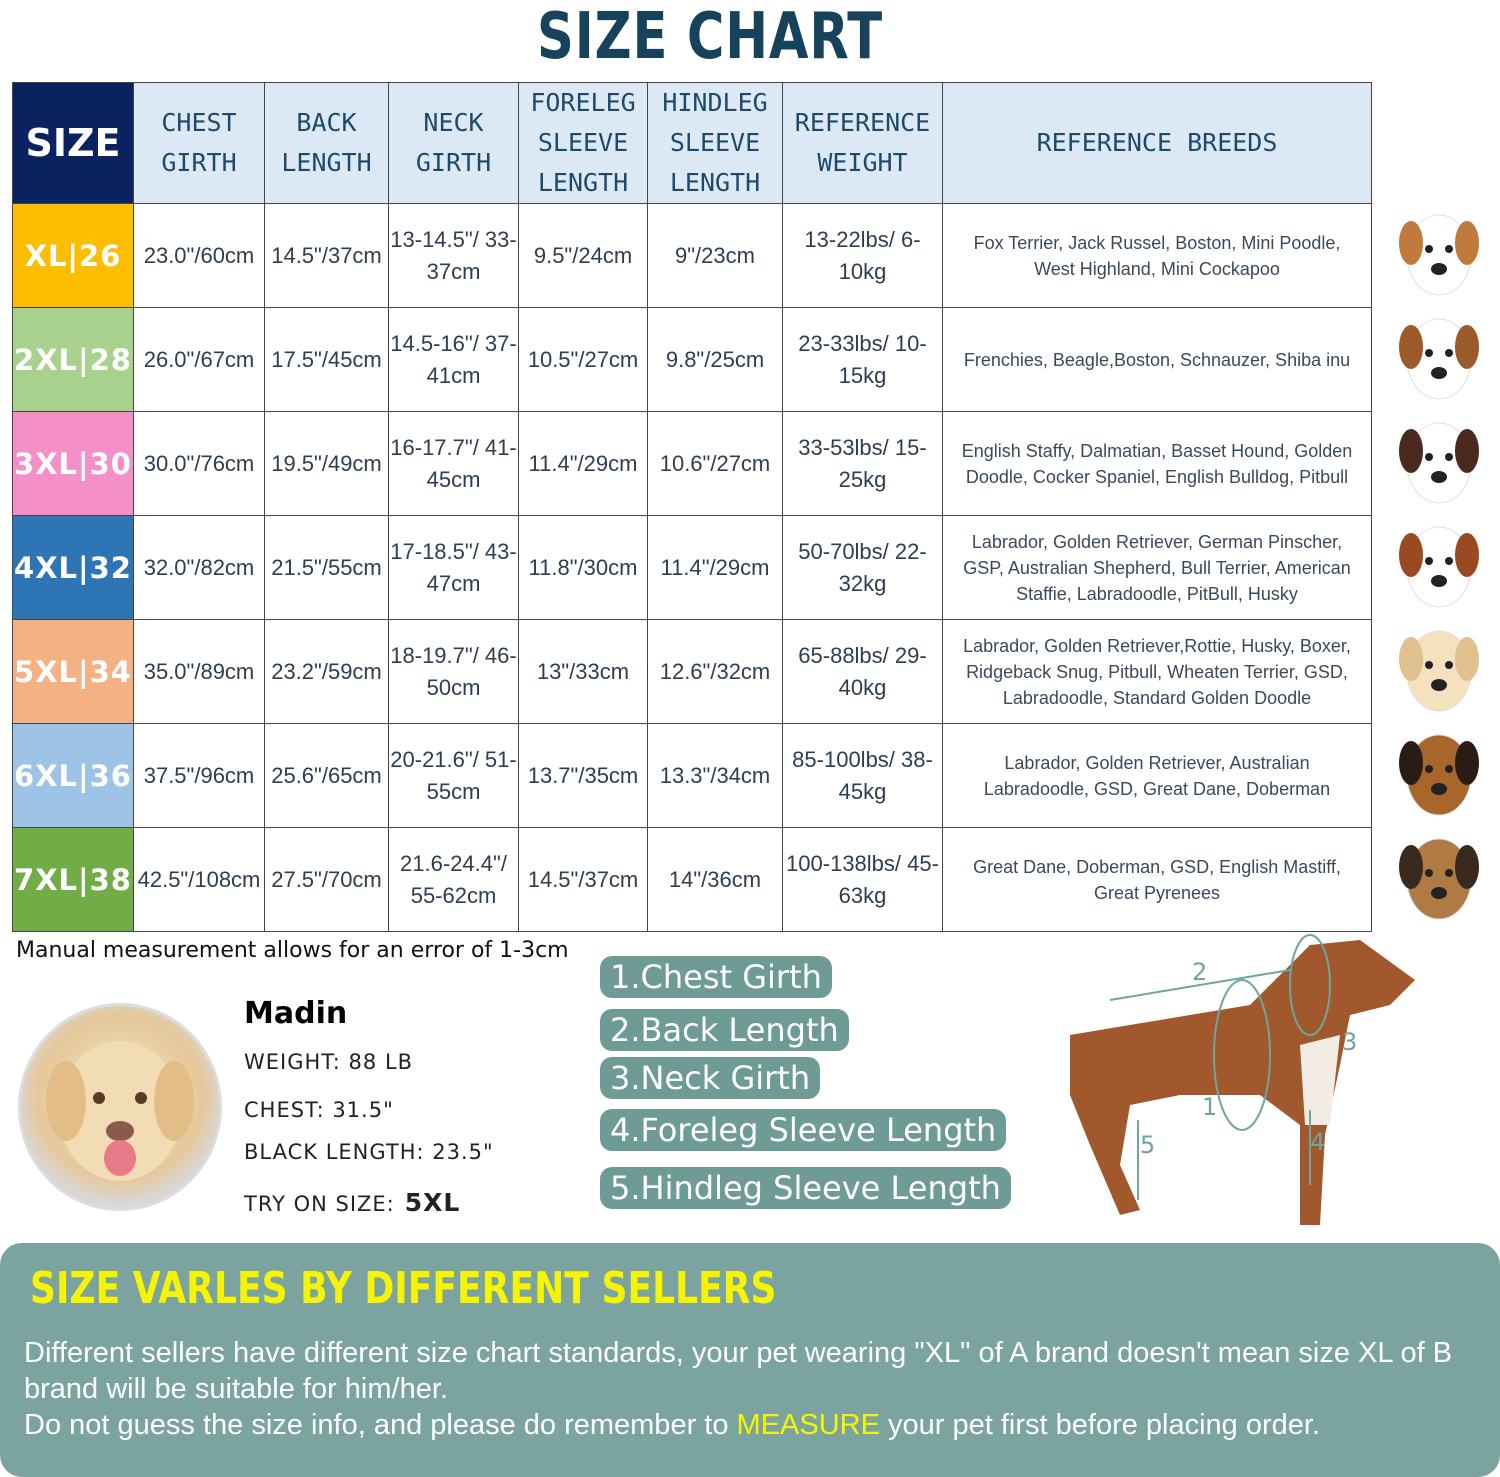 This screenshot has height=1477, width=1500. Describe the element at coordinates (199, 671) in the screenshot. I see `cell-chest: 35.0"/89cm` at that location.